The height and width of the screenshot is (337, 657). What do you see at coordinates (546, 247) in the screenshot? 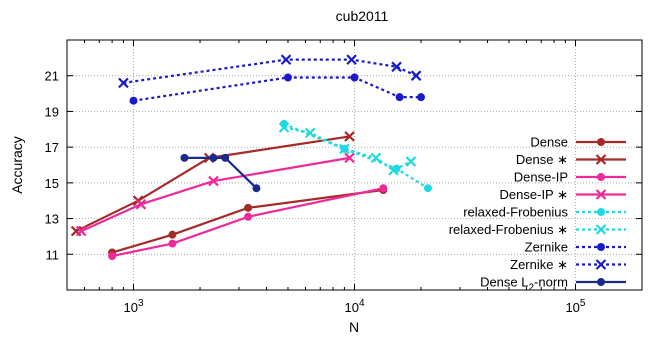
I see `legend-label: Zernike` at bounding box center [546, 247].